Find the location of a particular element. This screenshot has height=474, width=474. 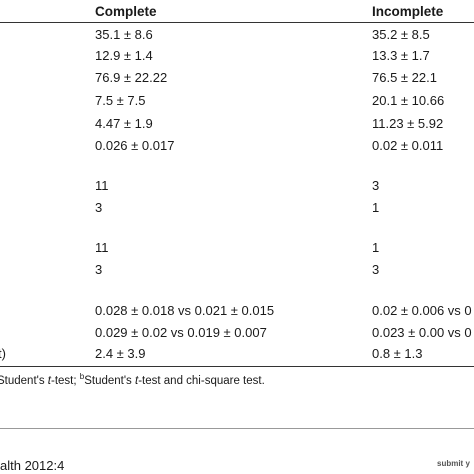

table-cell: 13.3 ± 1.7 is located at coordinates (401, 55).